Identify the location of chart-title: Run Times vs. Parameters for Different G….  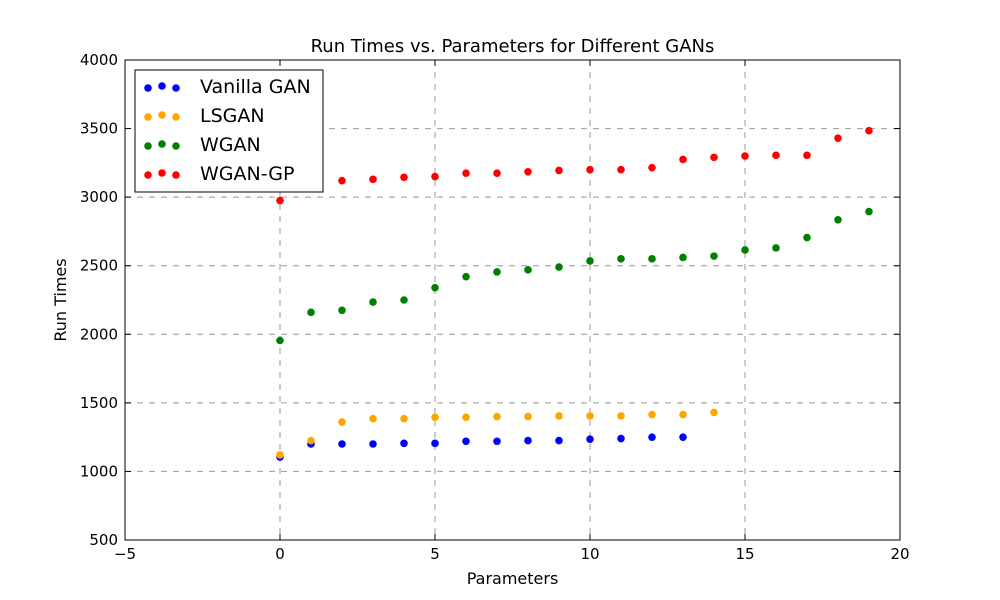
(513, 46).